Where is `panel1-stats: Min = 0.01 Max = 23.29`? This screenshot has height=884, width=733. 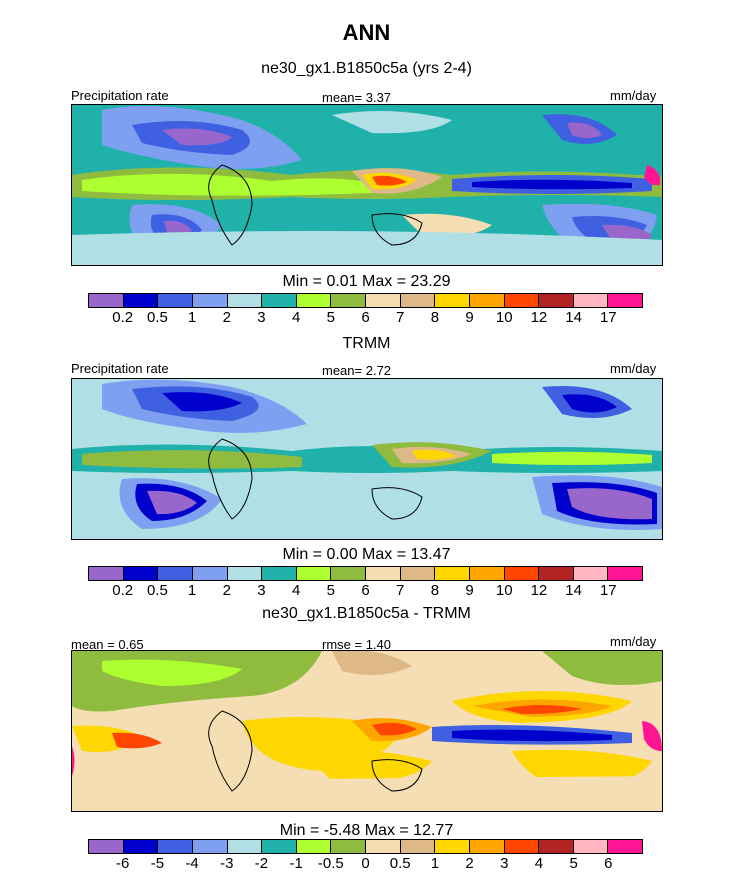
panel1-stats: Min = 0.01 Max = 23.29 is located at coordinates (366, 281).